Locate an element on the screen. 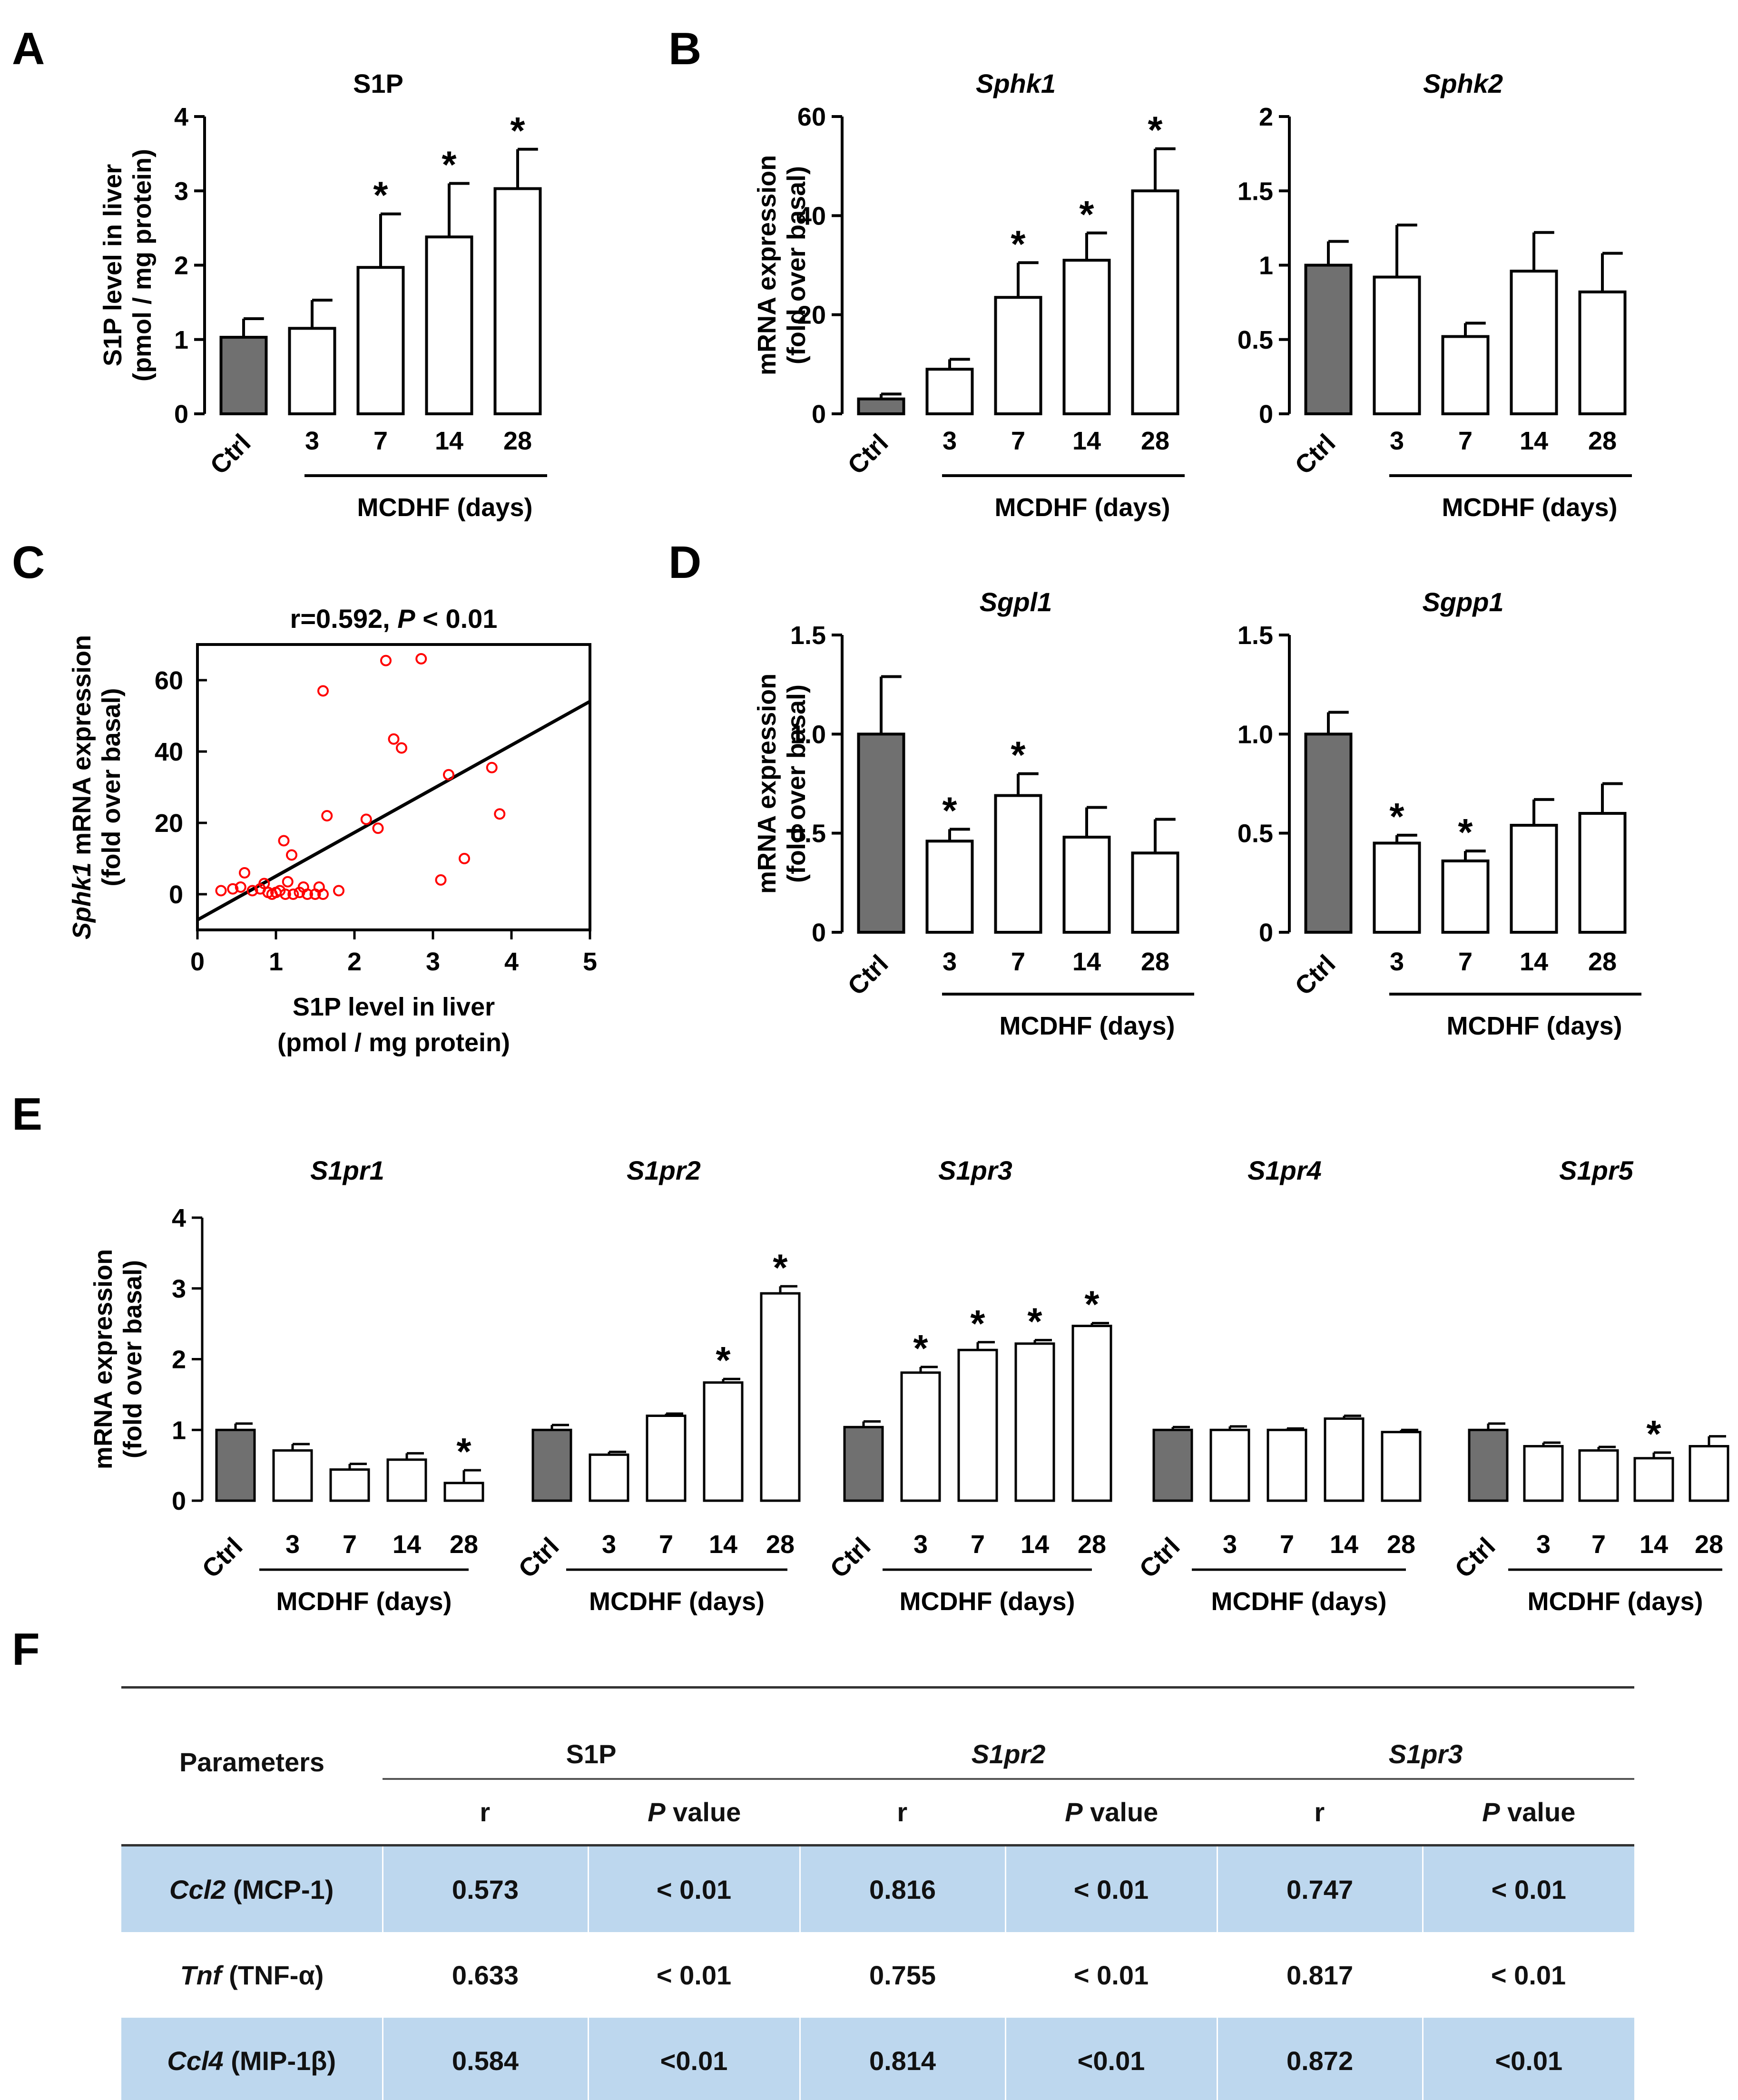  y-tick-label: 60 is located at coordinates (169, 680).